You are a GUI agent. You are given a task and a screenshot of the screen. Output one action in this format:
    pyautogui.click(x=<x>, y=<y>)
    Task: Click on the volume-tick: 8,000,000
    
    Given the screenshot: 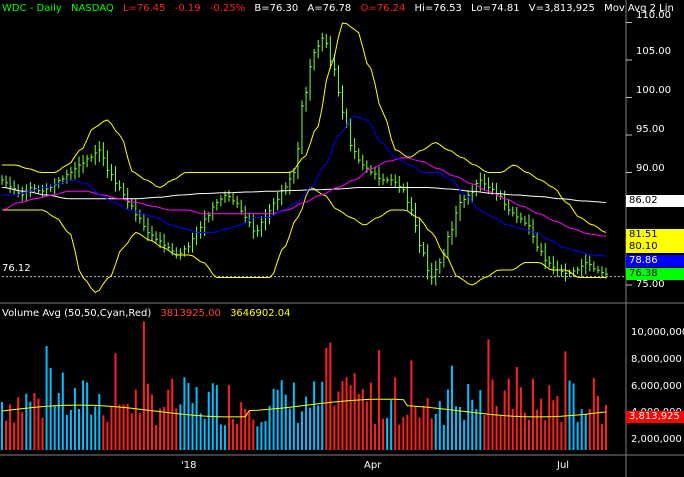 What is the action you would take?
    pyautogui.click(x=656, y=359)
    